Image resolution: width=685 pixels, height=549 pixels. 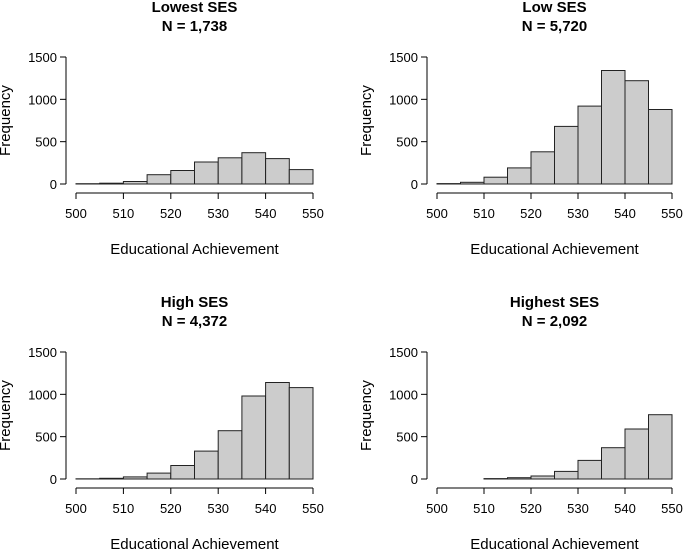 What do you see at coordinates (554, 26) in the screenshot?
I see `chart-subtitle: N = 5,720` at bounding box center [554, 26].